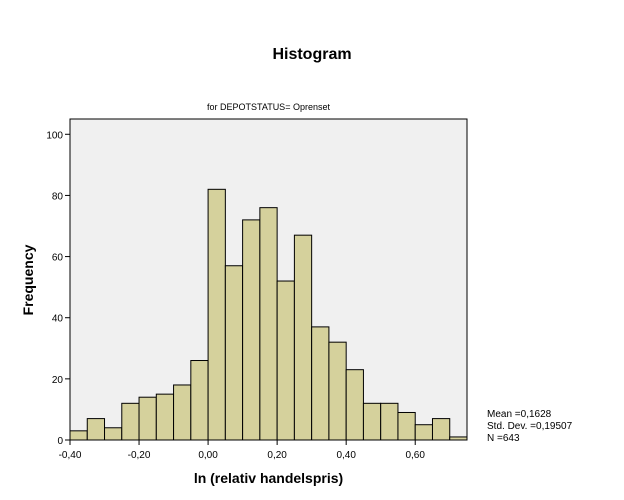  I want to click on x-tick-label: 0,60, so click(415, 455).